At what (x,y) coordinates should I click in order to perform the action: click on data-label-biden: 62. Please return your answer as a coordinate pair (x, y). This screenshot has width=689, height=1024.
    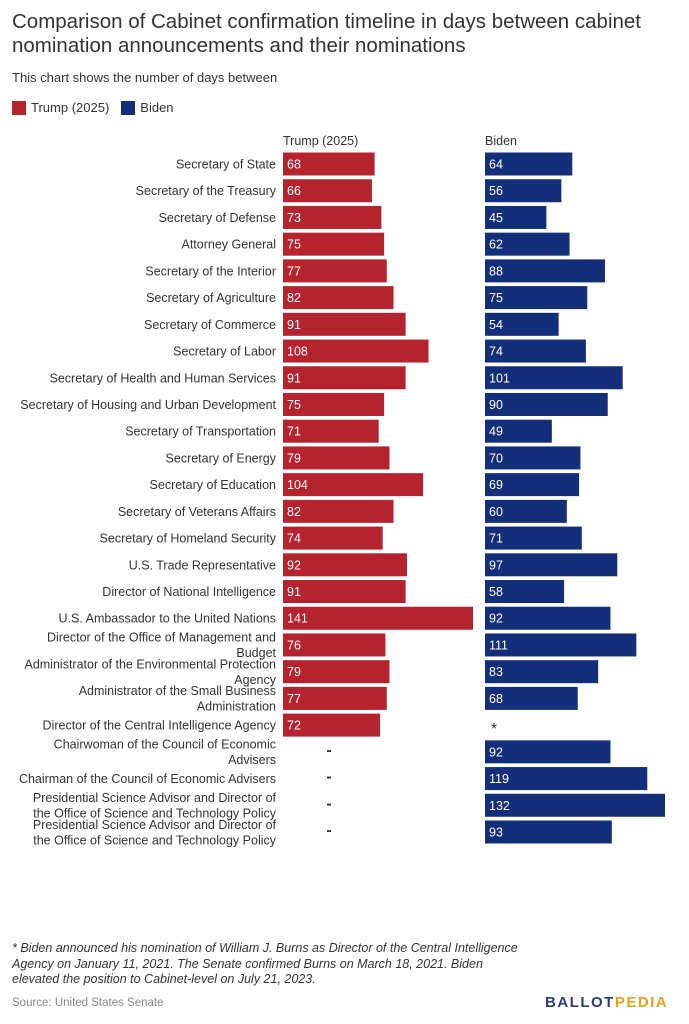
    Looking at the image, I should click on (496, 245).